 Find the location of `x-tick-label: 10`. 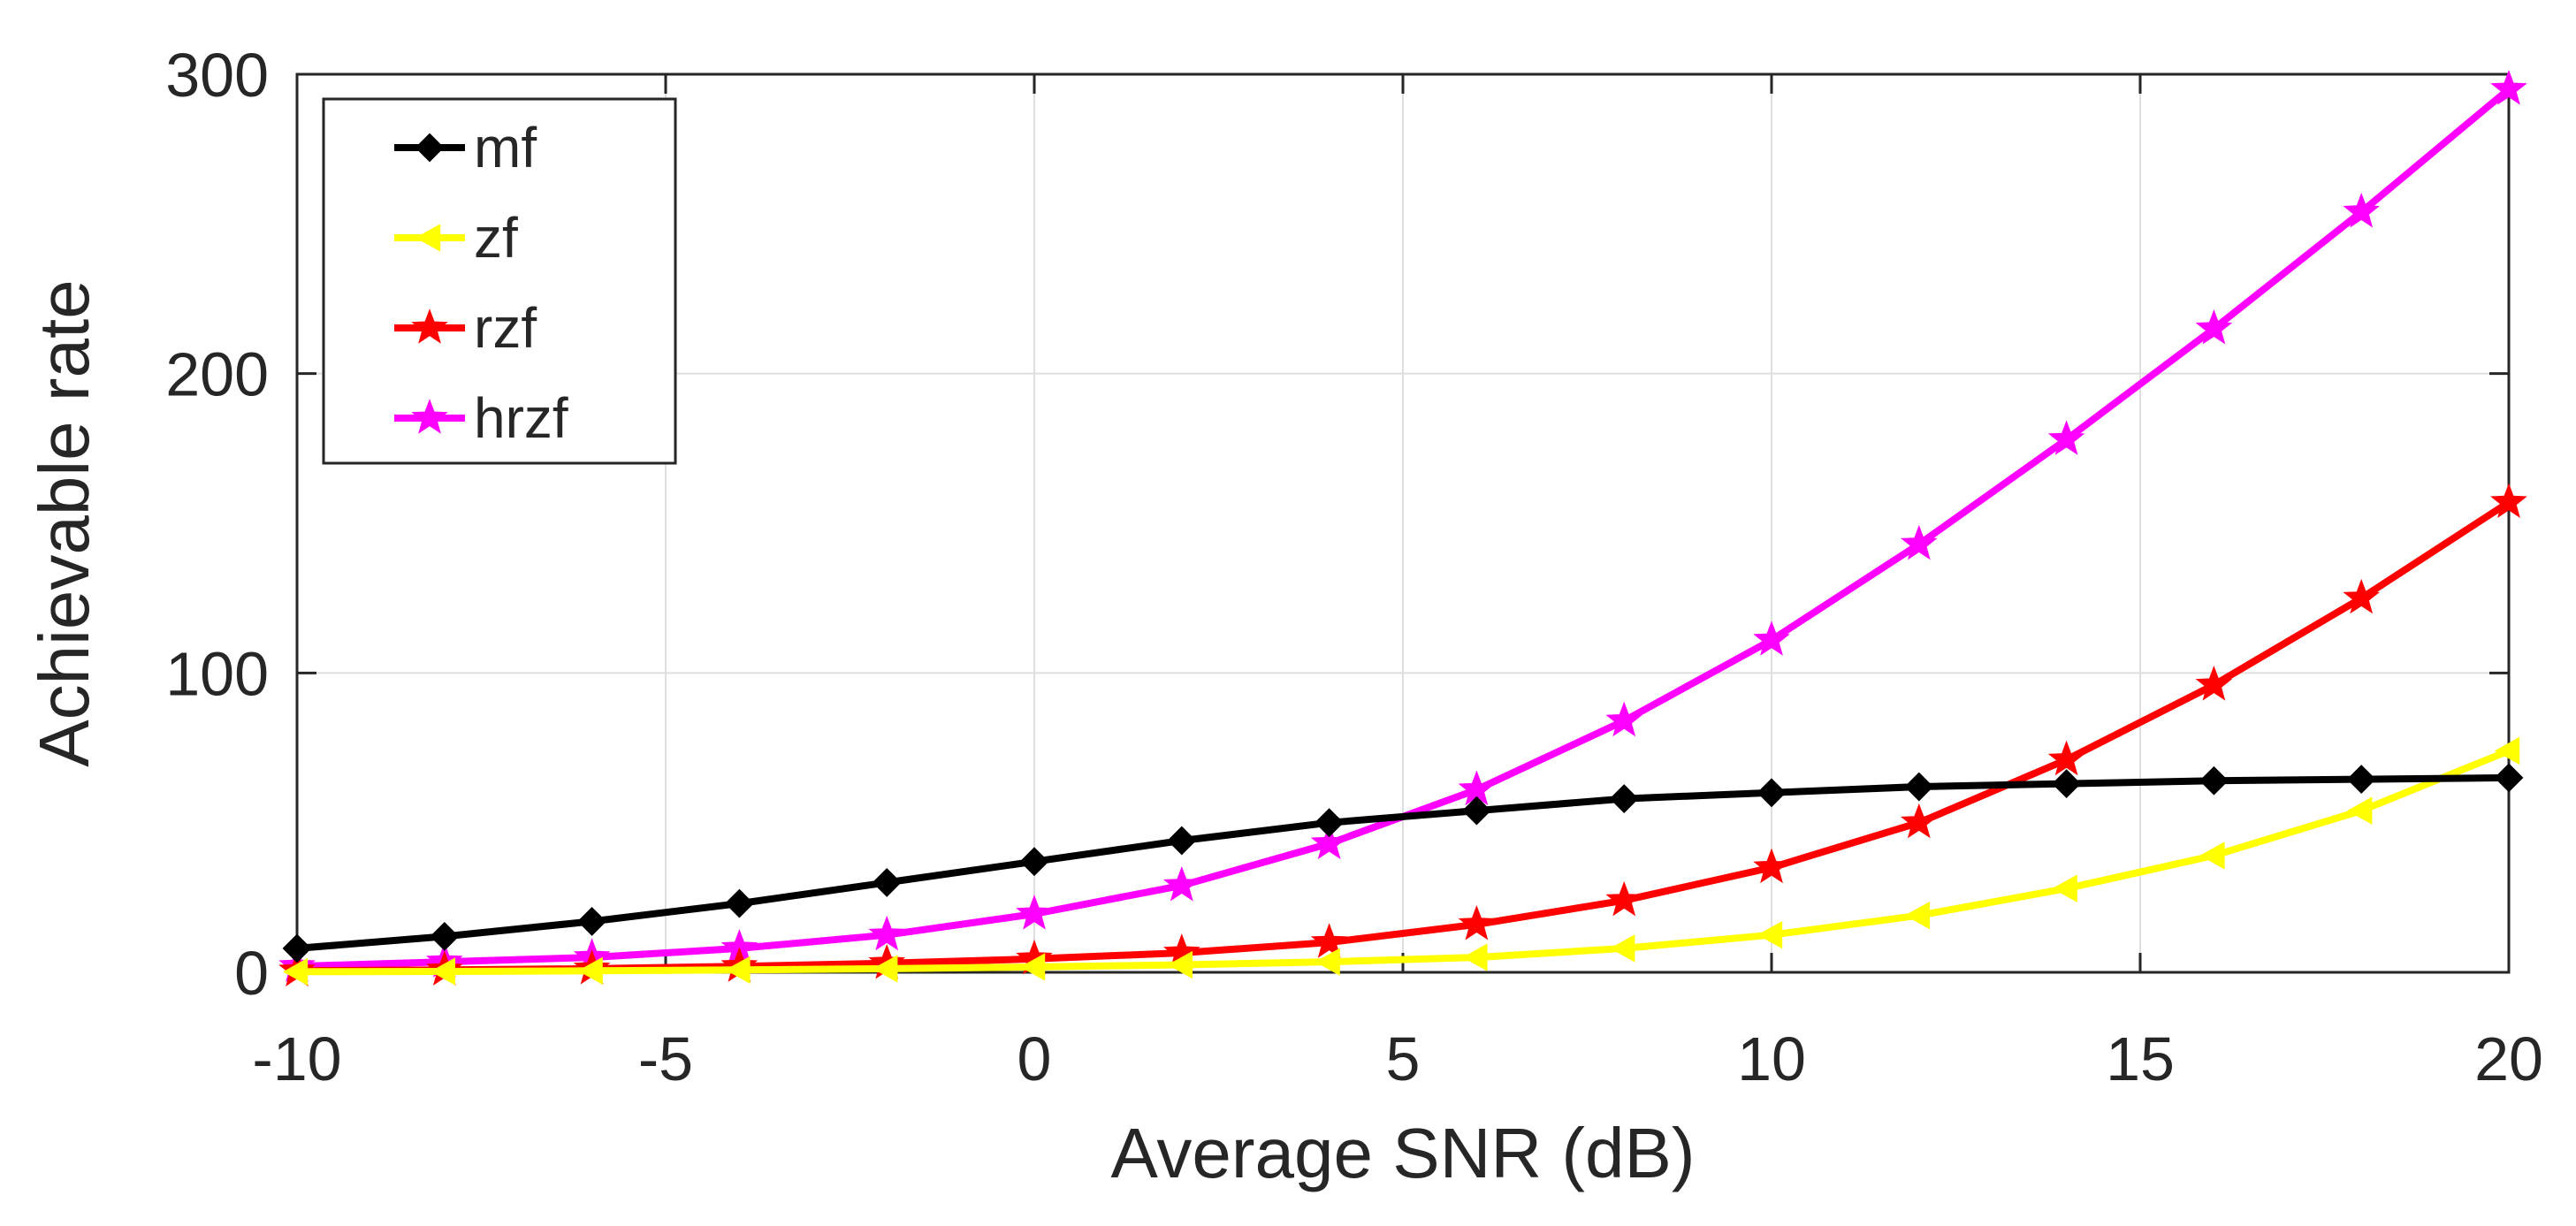

x-tick-label: 10 is located at coordinates (1771, 1058).